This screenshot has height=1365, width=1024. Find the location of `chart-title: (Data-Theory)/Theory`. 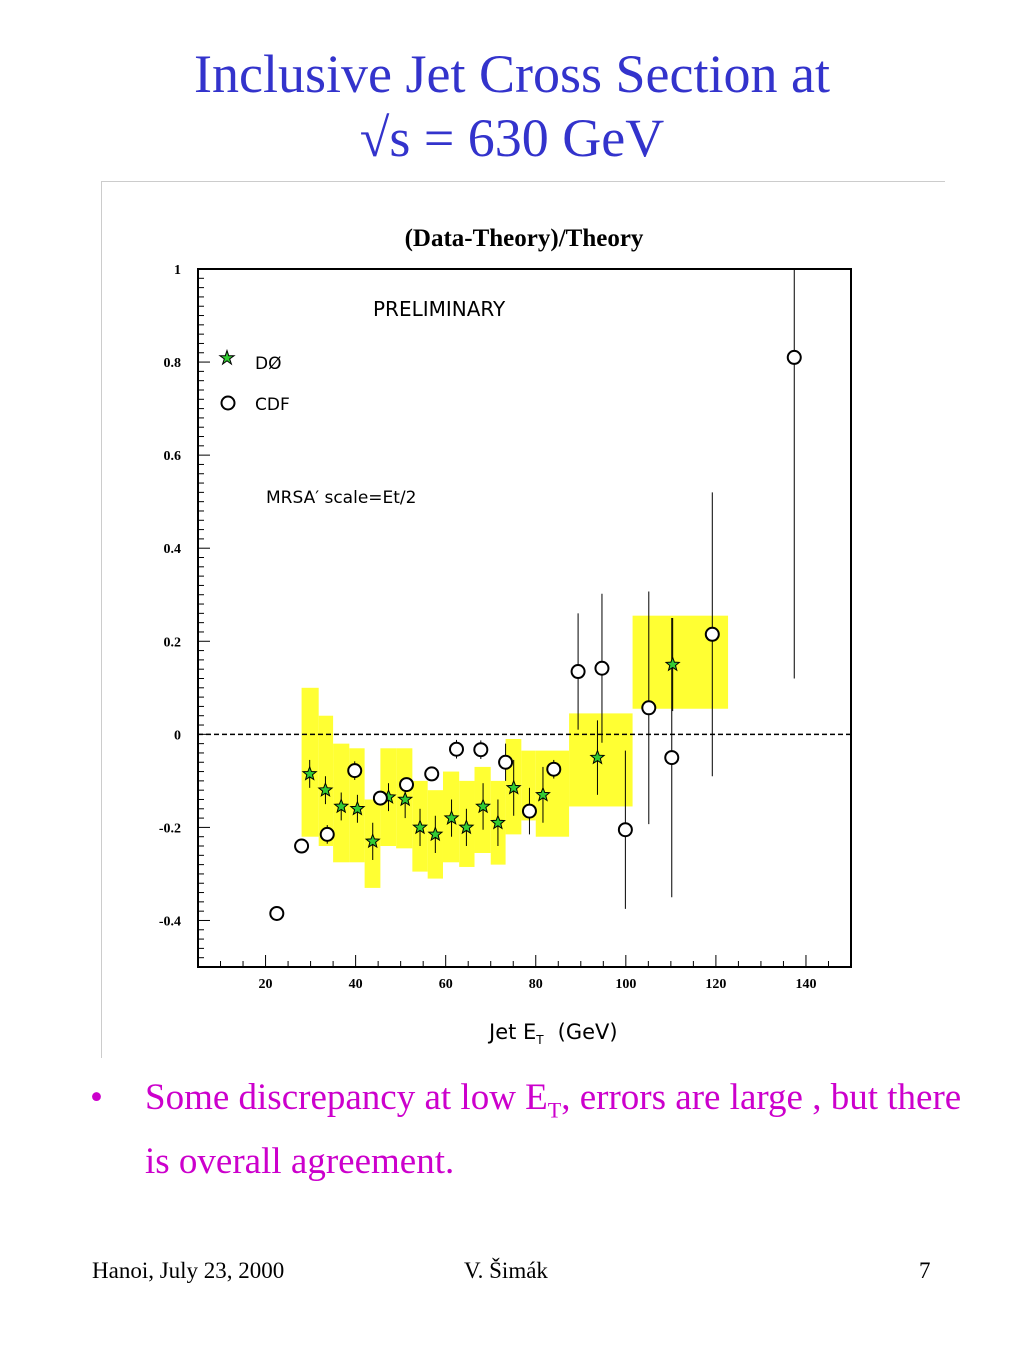

chart-title: (Data-Theory)/Theory is located at coordinates (524, 238).